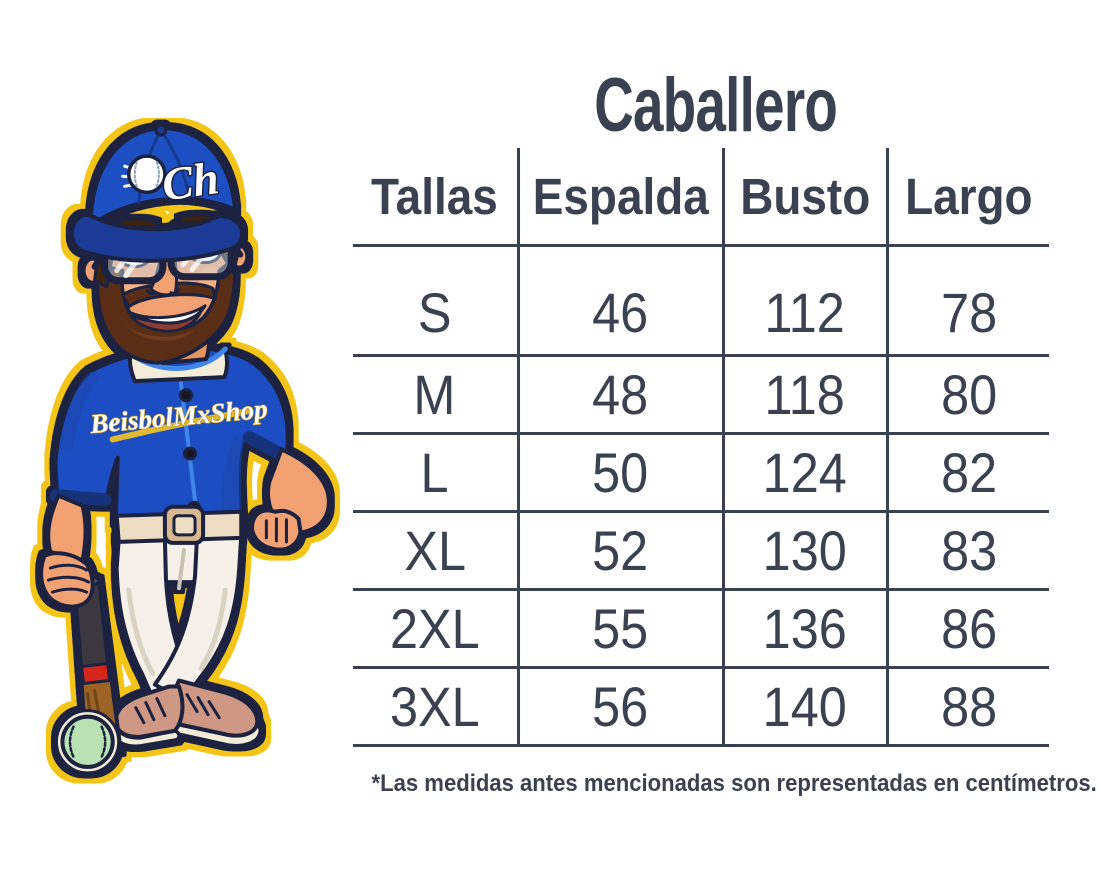 This screenshot has height=869, width=1098. What do you see at coordinates (806, 551) in the screenshot?
I see `busto-cell: 130` at bounding box center [806, 551].